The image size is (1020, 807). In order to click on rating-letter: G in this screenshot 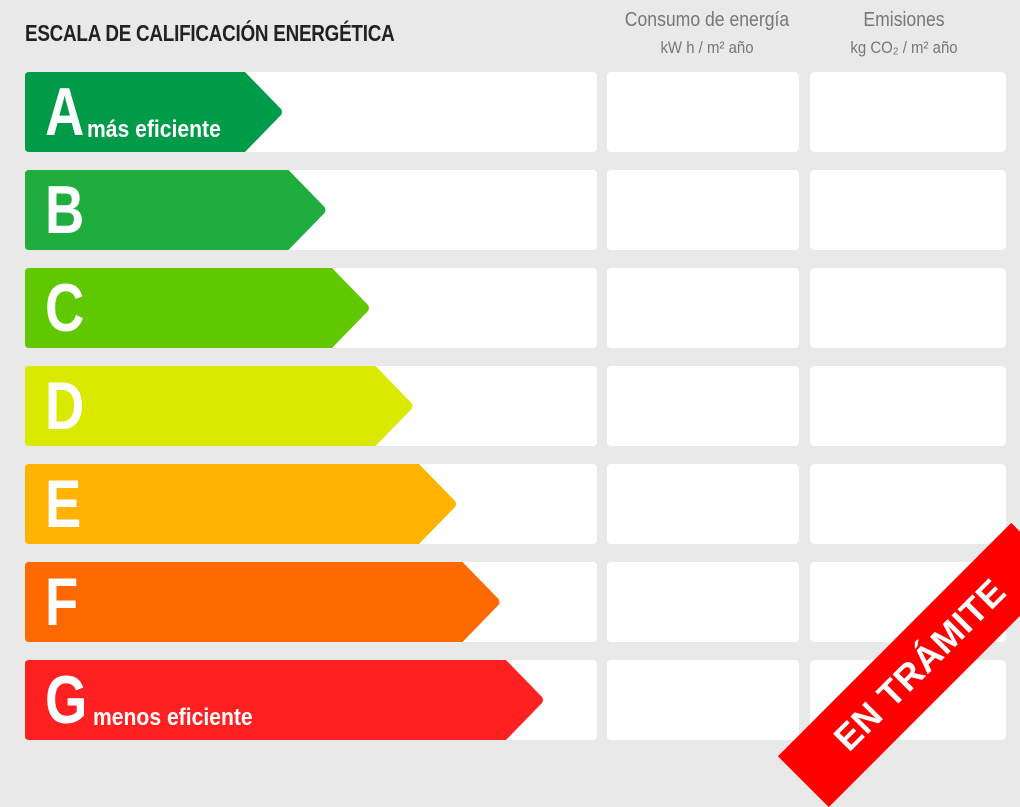, I will do `click(66, 700)`.